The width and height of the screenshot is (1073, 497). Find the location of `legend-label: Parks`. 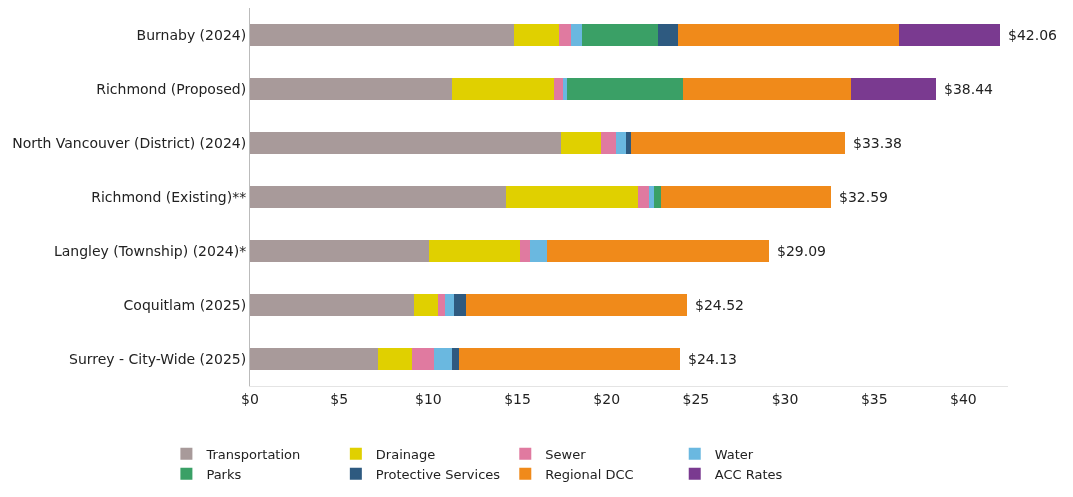

legend-label: Parks is located at coordinates (224, 474).